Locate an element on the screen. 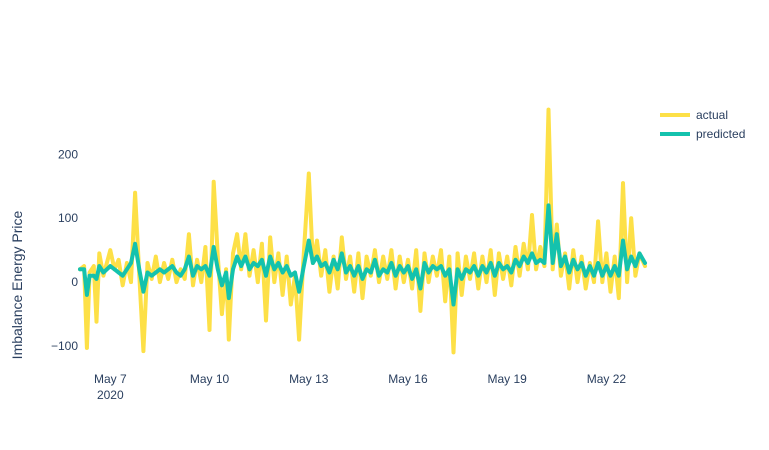  legend-label: actual is located at coordinates (712, 115).